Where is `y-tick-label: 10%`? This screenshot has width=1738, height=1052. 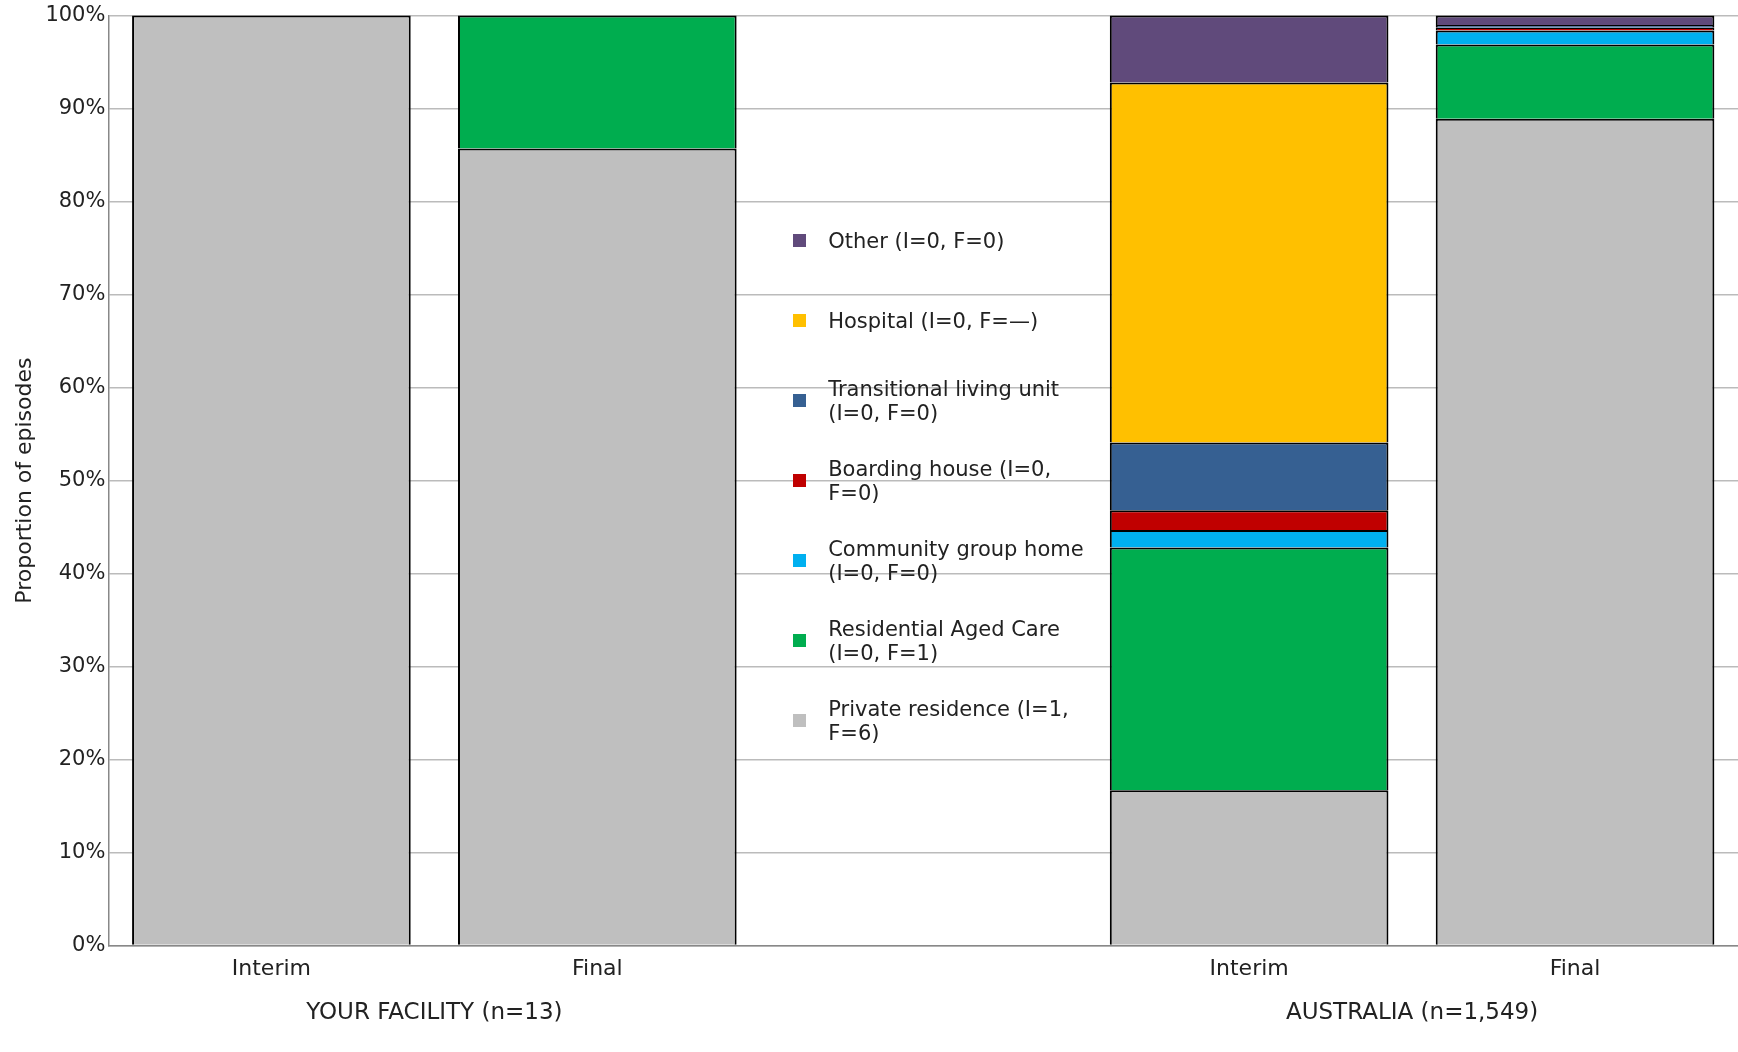
y-tick-label: 10% is located at coordinates (82, 851).